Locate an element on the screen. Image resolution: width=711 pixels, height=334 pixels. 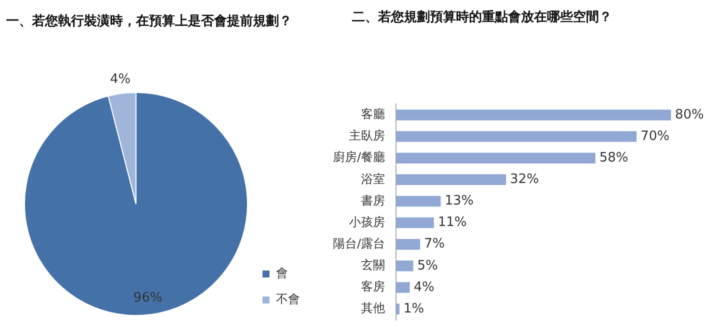
y-tick-label: 客房 is located at coordinates (373, 287).